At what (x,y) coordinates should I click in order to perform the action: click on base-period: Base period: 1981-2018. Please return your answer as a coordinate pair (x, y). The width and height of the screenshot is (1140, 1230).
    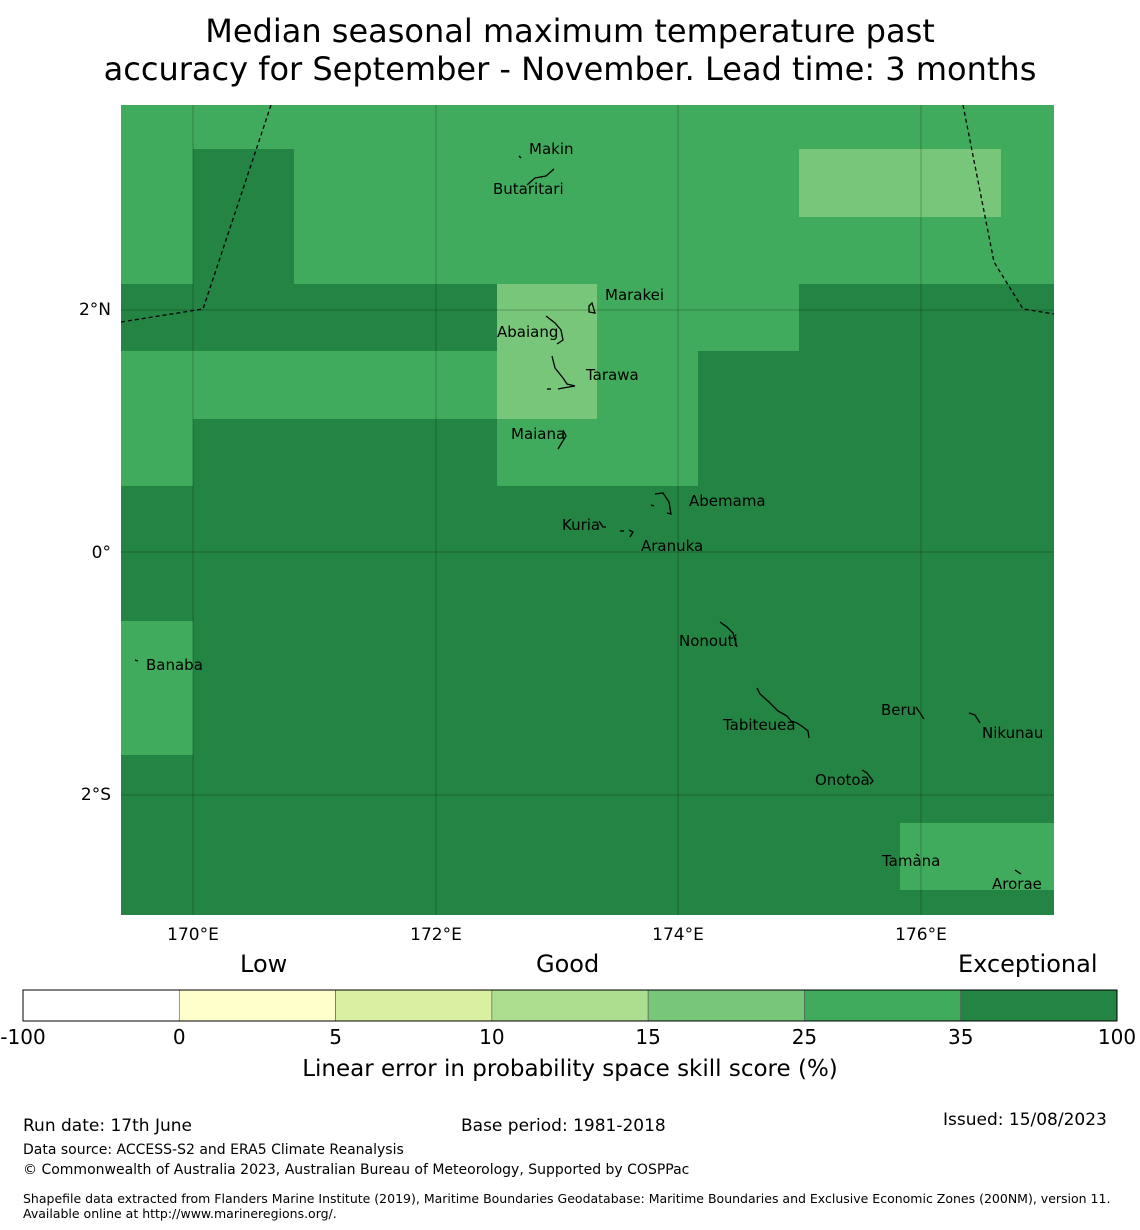
    Looking at the image, I should click on (563, 1126).